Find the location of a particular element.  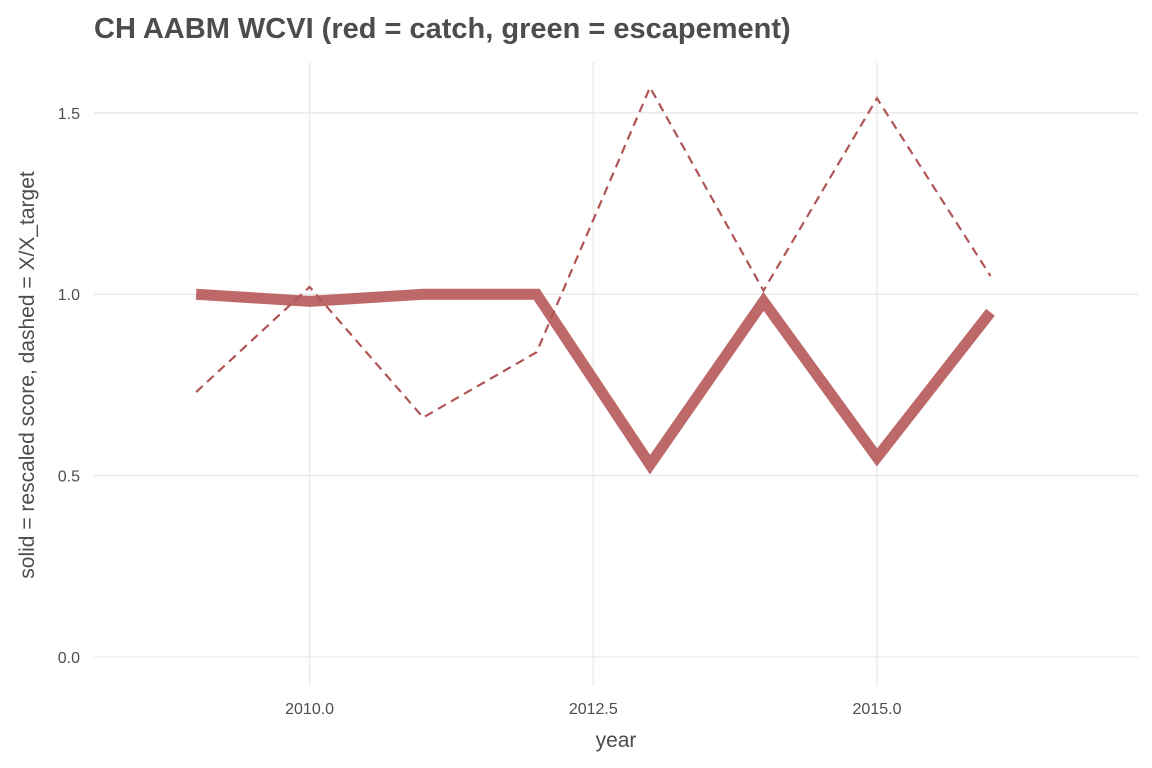

x-tick-label: 2012.5 is located at coordinates (593, 709).